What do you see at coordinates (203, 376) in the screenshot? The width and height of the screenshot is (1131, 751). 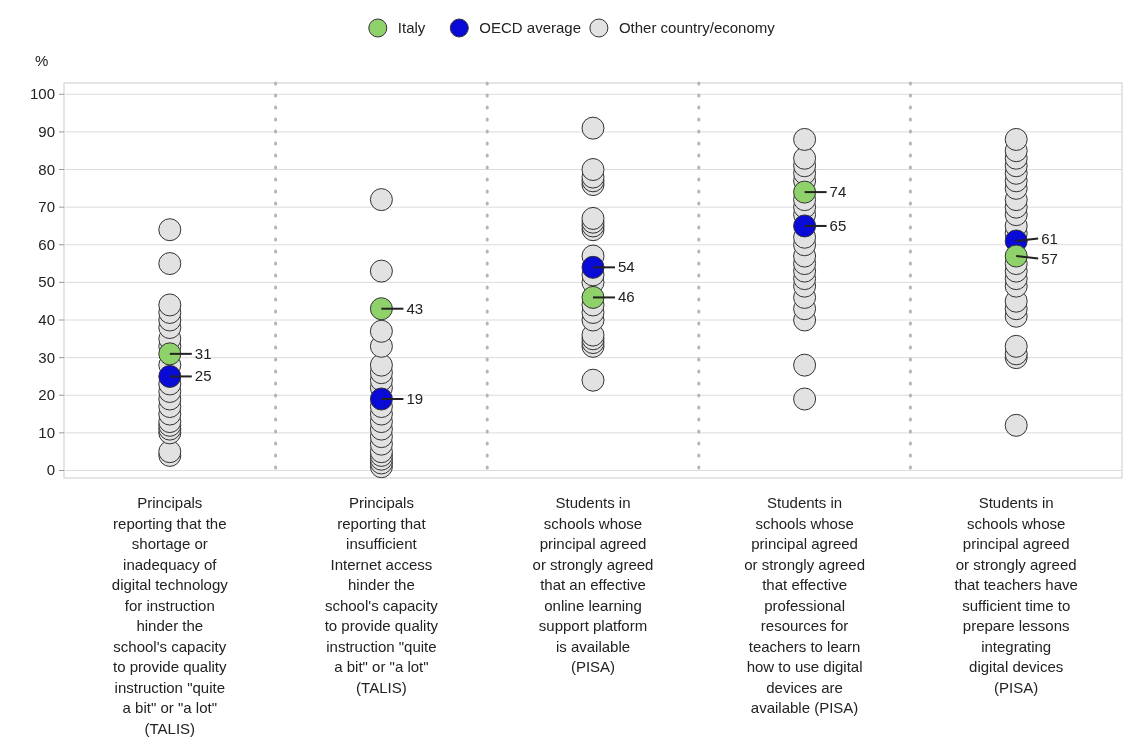 I see `data-label: 25` at bounding box center [203, 376].